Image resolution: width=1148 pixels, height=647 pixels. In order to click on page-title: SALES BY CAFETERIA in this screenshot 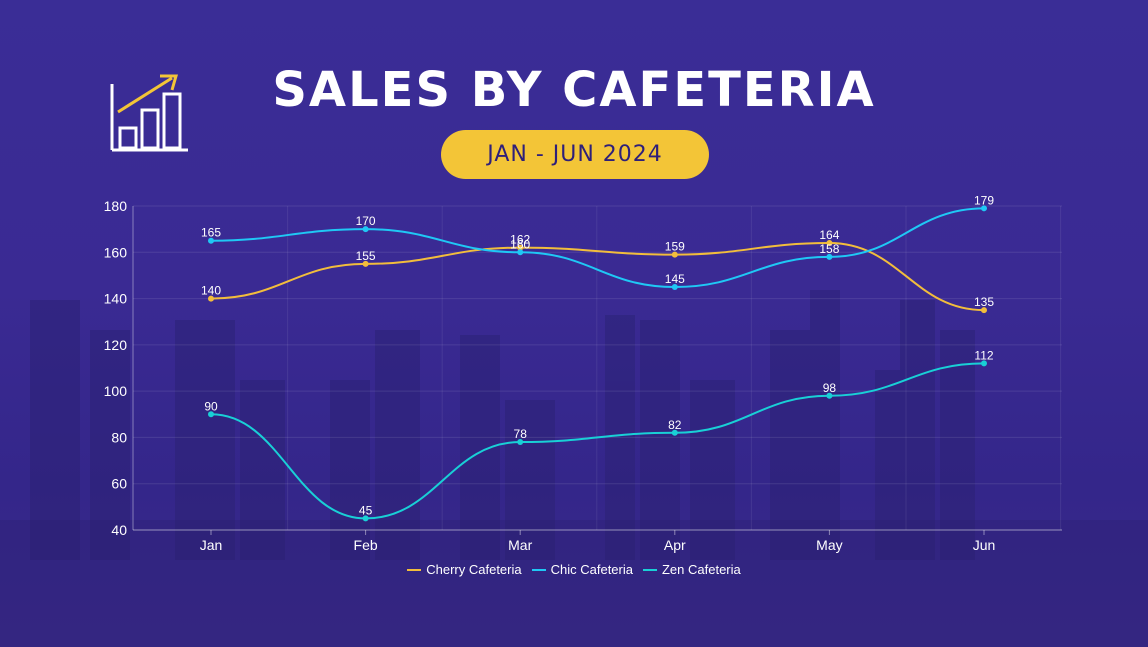, I will do `click(574, 90)`.